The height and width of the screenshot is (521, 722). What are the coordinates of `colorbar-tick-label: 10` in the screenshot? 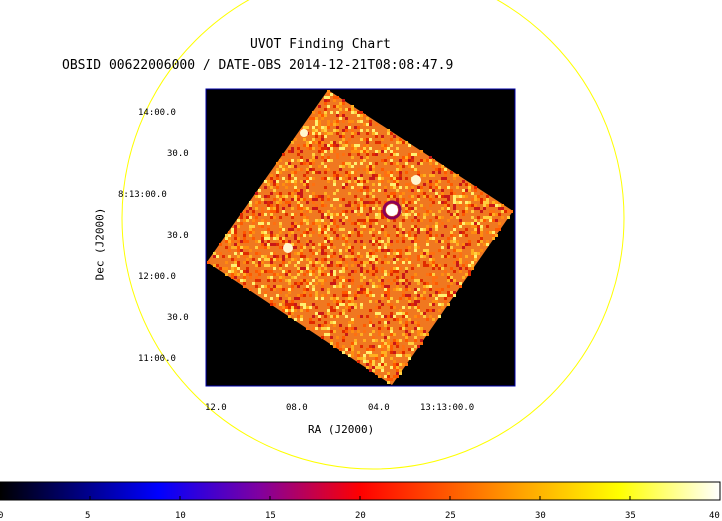 It's located at (180, 516).